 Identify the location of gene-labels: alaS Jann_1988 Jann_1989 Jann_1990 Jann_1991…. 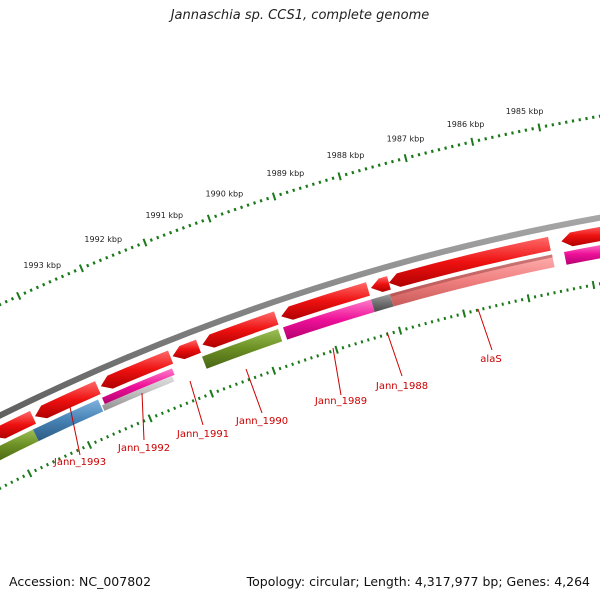
(277, 411).